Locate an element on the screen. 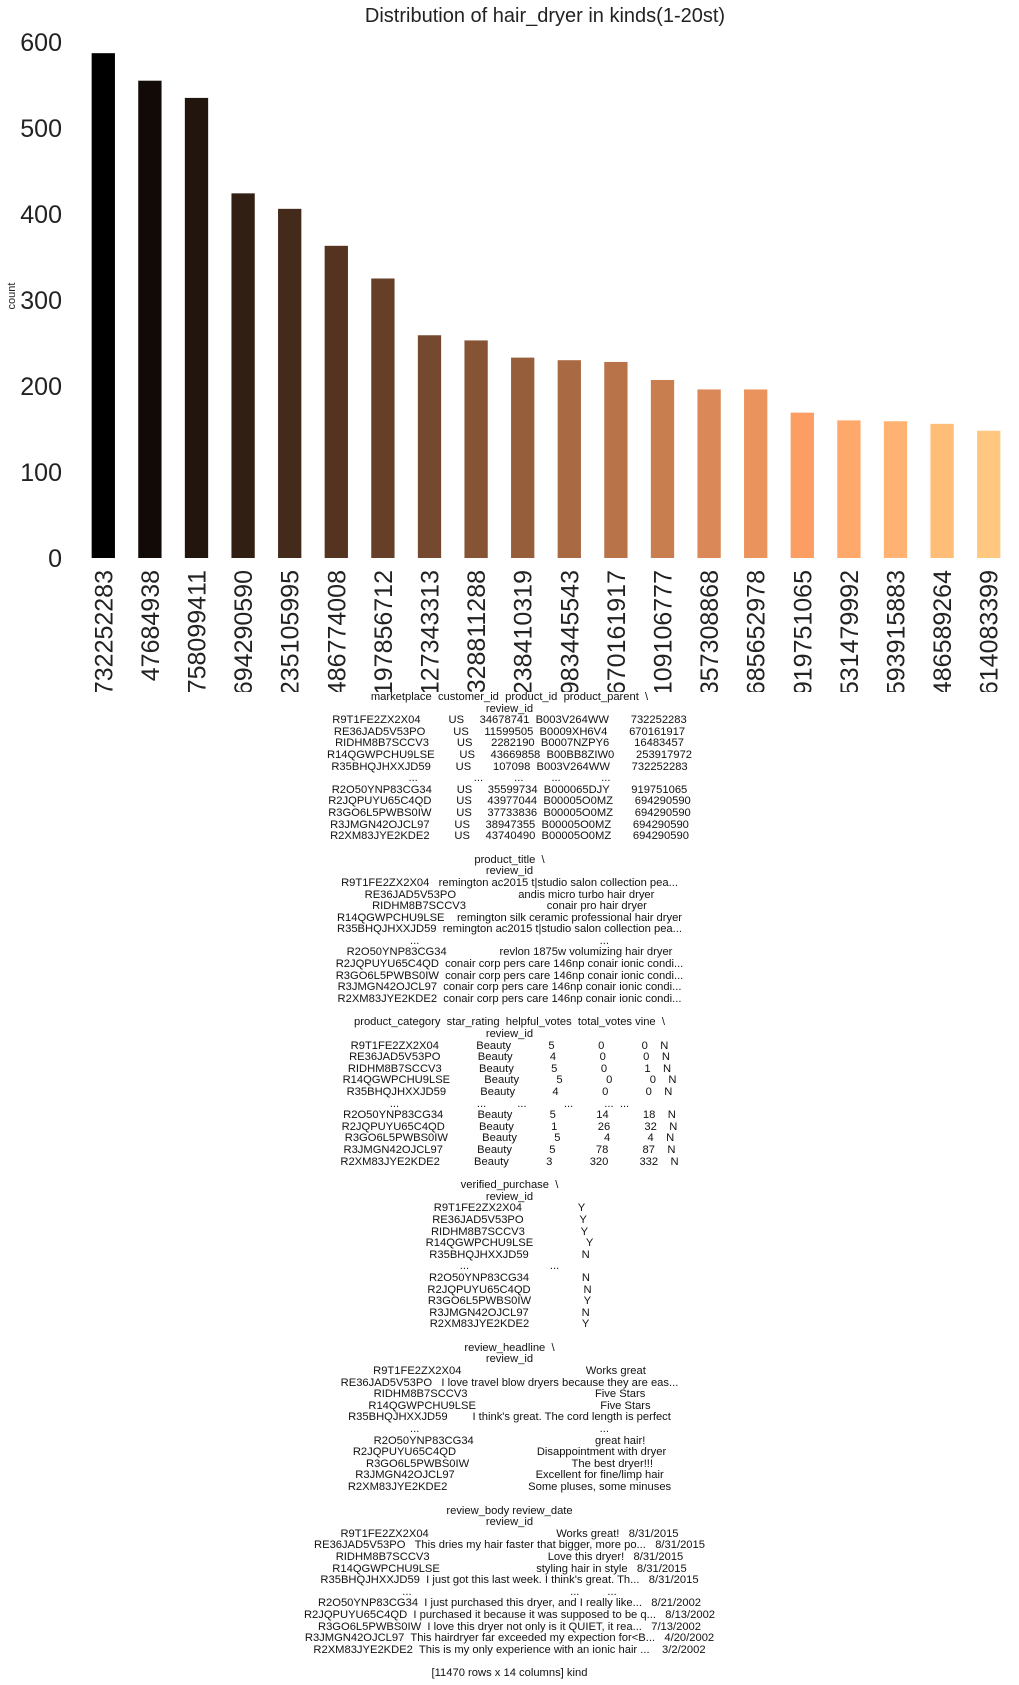 This screenshot has width=1019, height=1685. dataframe-line: RIDHM8B7SCCV3 Beauty 5 0 1 N is located at coordinates (509, 1068).